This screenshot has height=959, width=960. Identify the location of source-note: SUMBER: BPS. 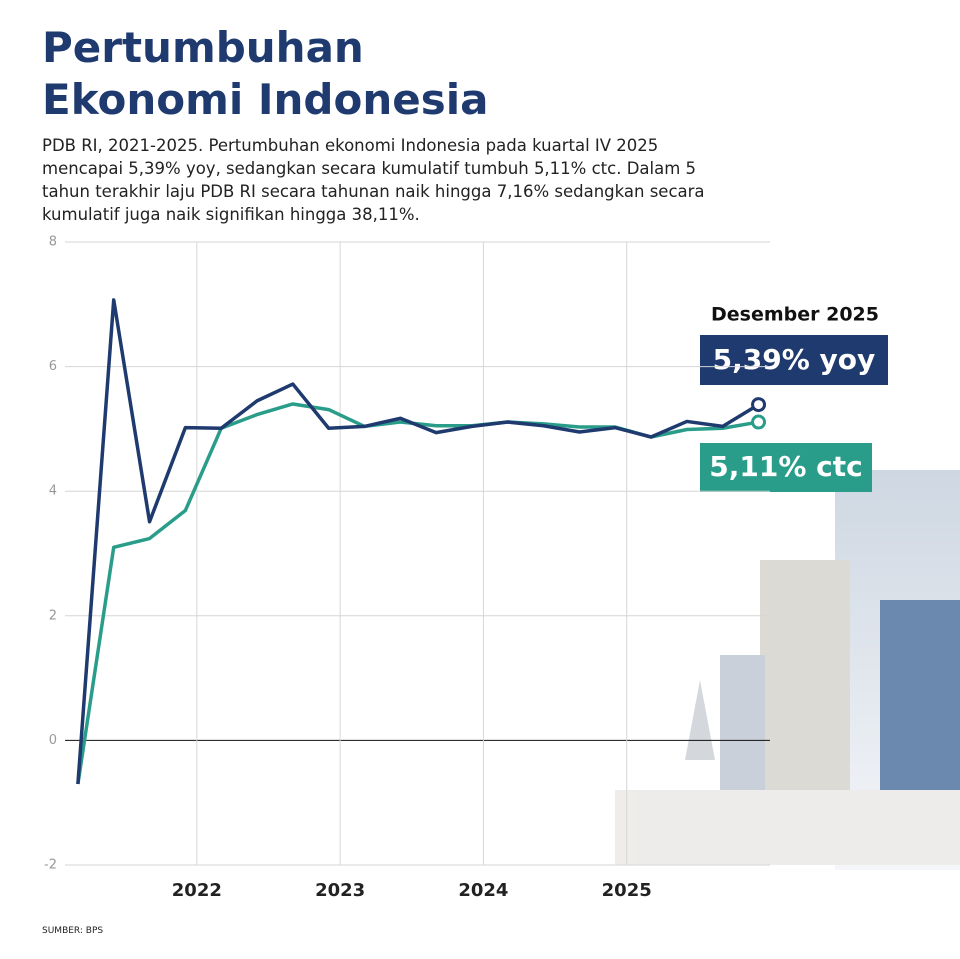
(73, 931).